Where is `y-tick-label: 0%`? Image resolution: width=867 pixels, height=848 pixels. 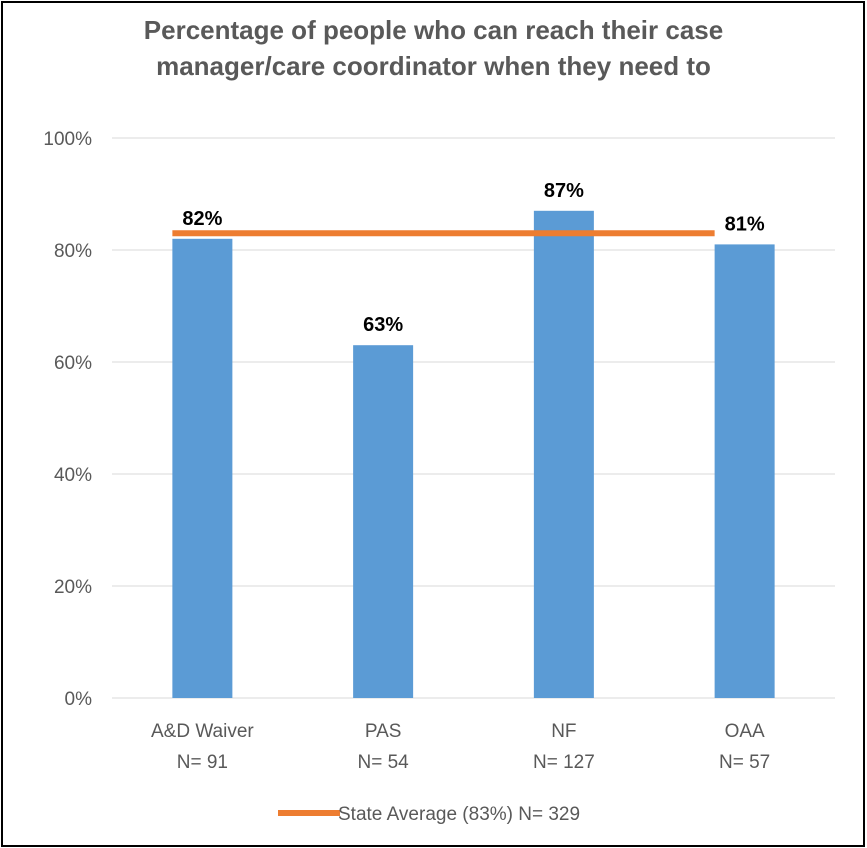 y-tick-label: 0% is located at coordinates (79, 699).